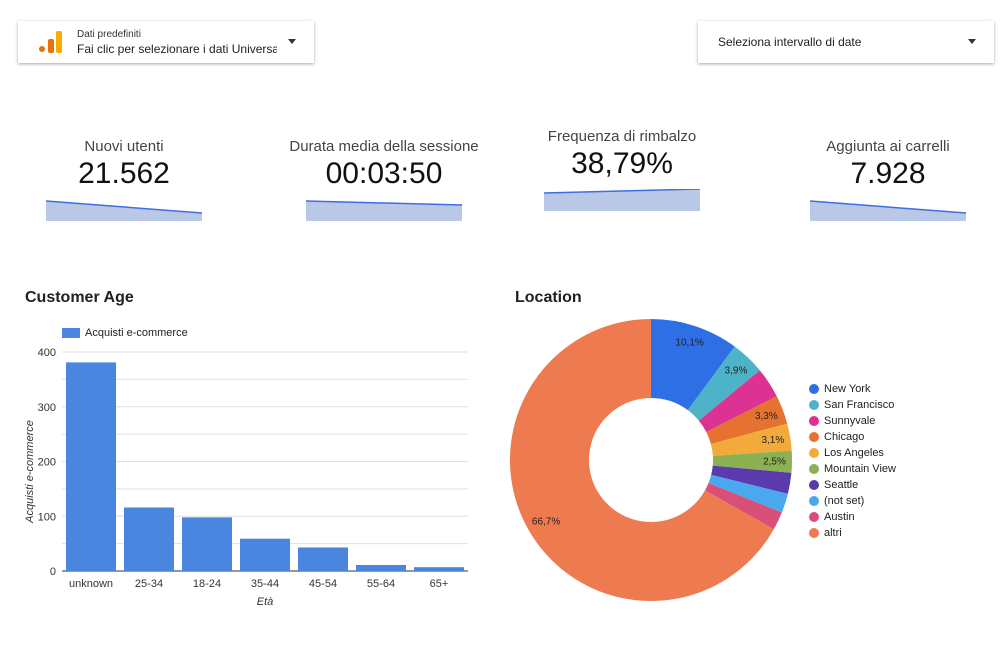 The image size is (1005, 650). Describe the element at coordinates (546, 521) in the screenshot. I see `slice-label: 66,7%` at that location.